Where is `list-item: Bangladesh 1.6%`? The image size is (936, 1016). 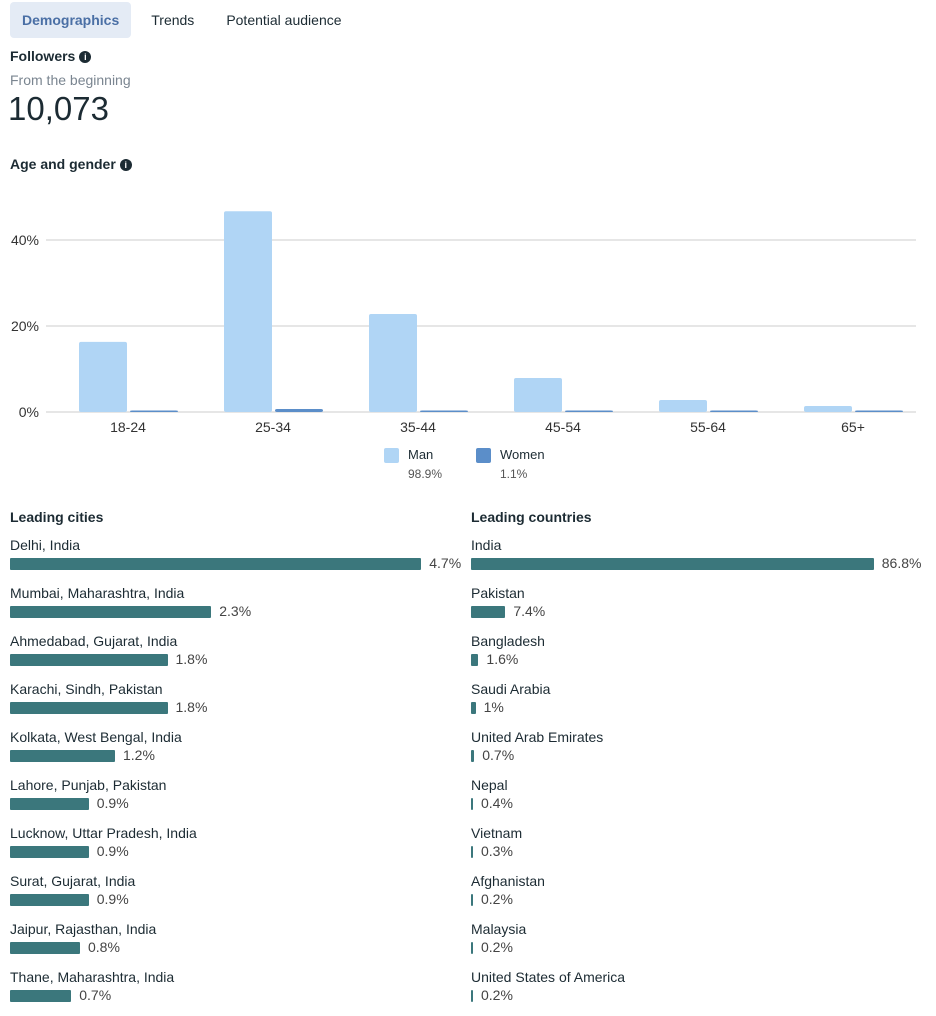
list-item: Bangladesh 1.6% is located at coordinates (698, 635).